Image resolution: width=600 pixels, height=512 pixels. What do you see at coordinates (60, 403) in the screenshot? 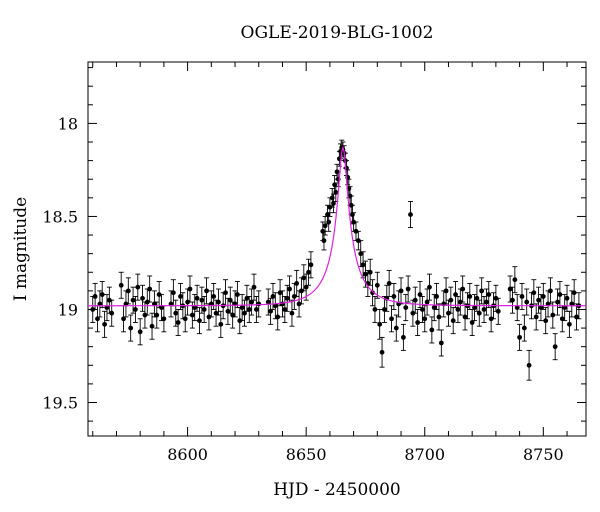
I see `y-tick-label: 19.5` at bounding box center [60, 403].